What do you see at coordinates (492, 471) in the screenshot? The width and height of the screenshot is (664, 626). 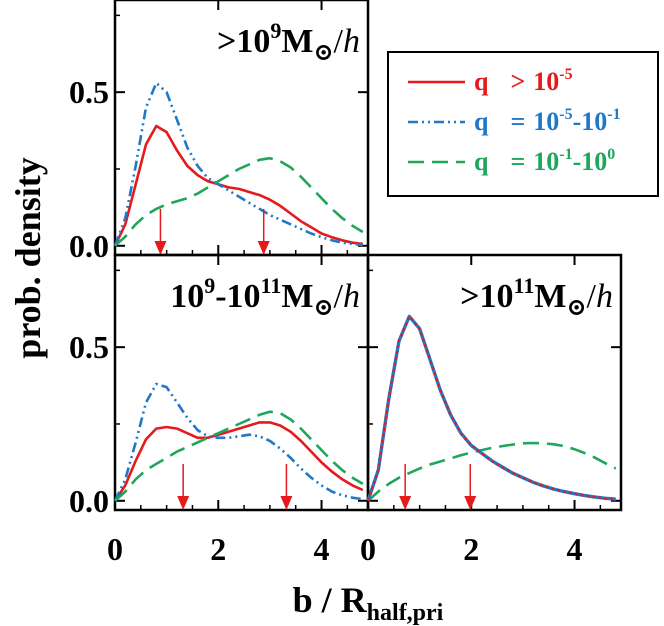 I see `panel-bottom-right-series-q_1e-1_1e0` at bounding box center [492, 471].